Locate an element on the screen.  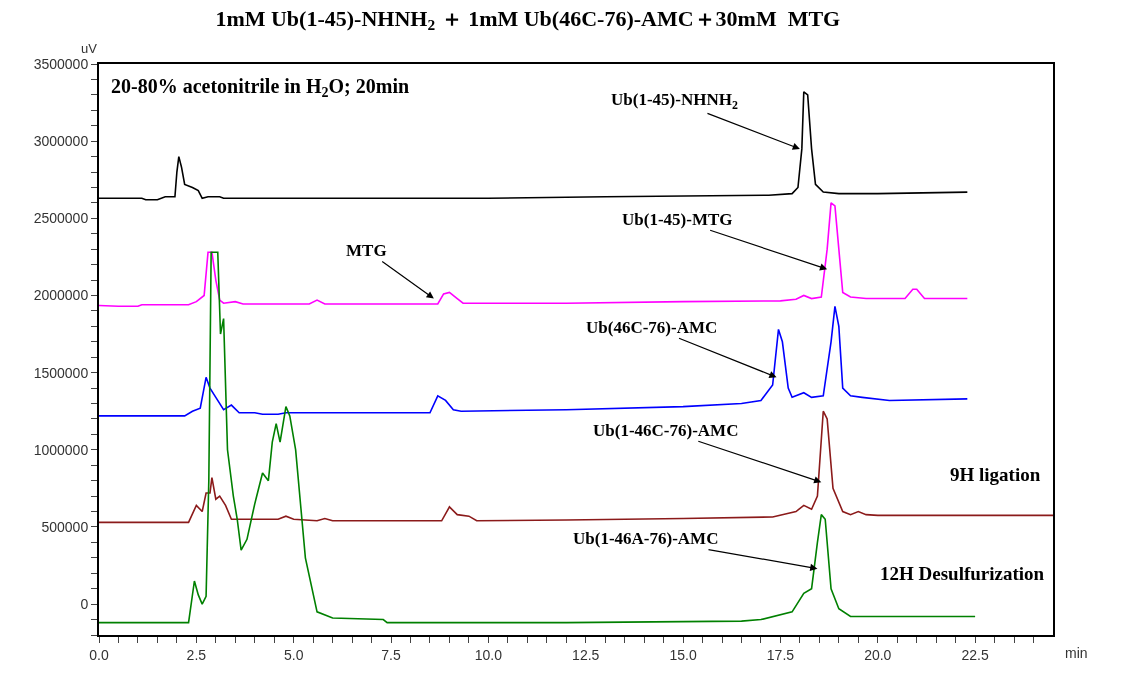
series-label: 12H Desulfurization is located at coordinates (962, 573).